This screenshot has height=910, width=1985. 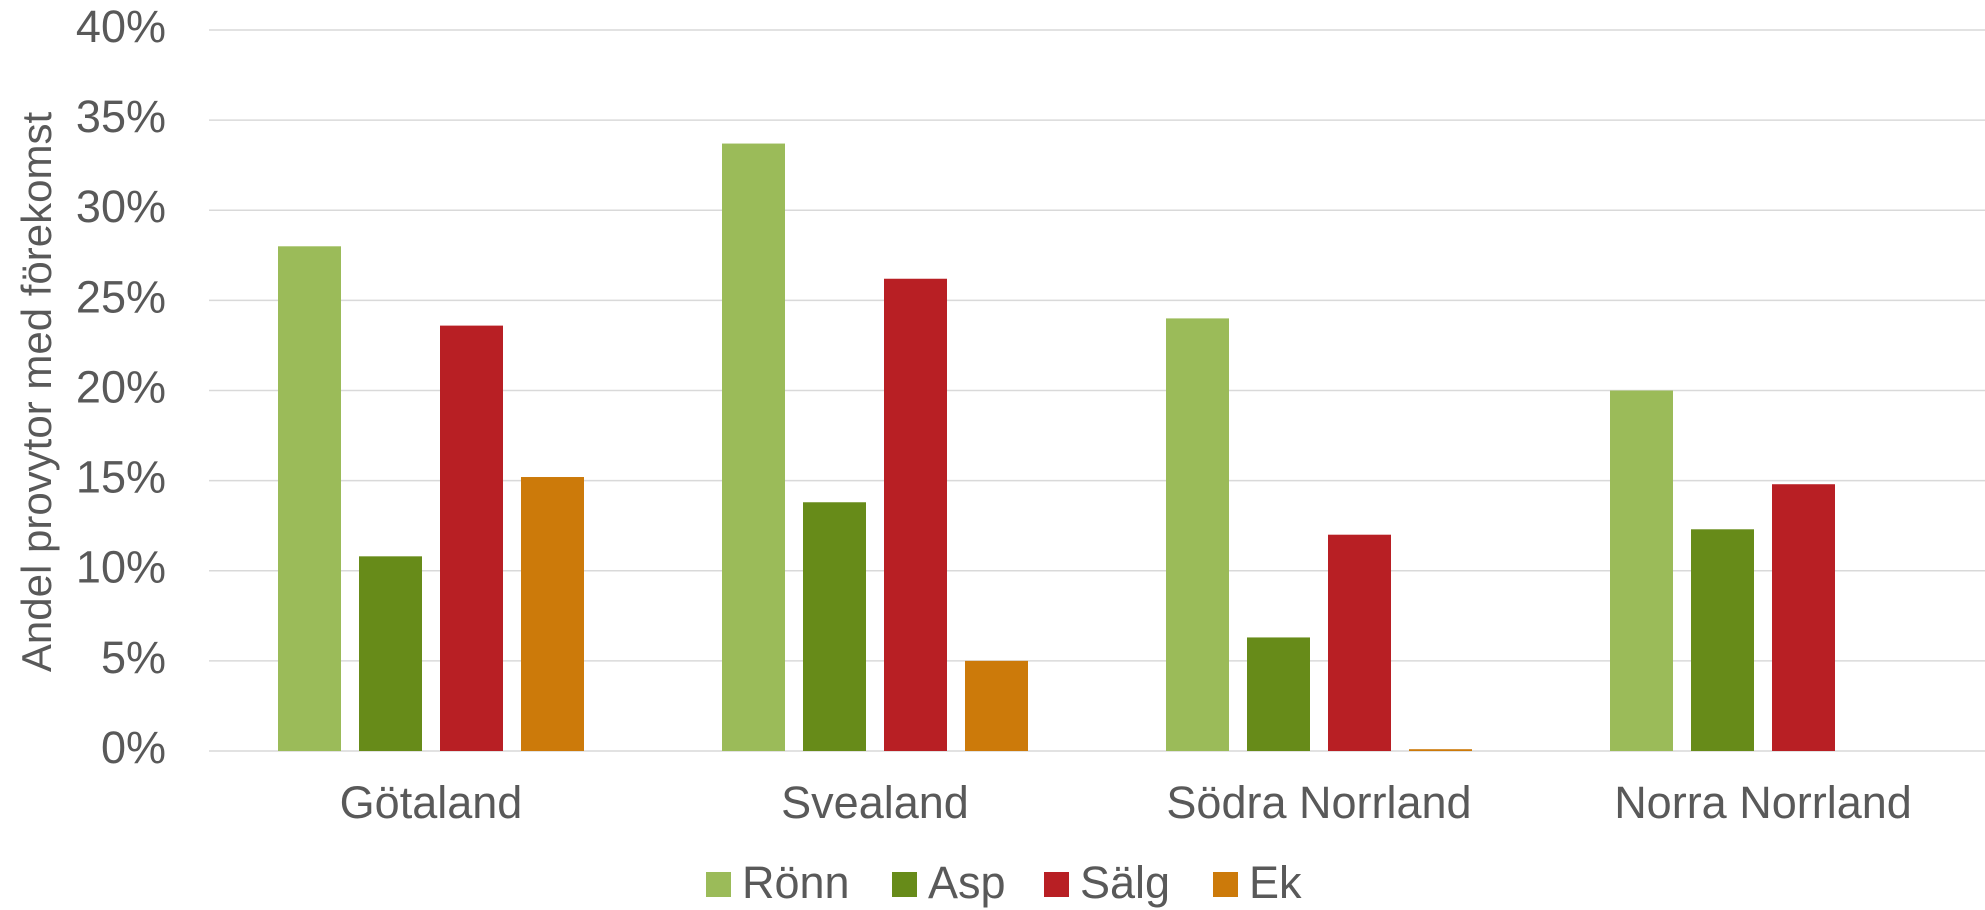 I want to click on y-tick-label: 35%, so click(x=121, y=116).